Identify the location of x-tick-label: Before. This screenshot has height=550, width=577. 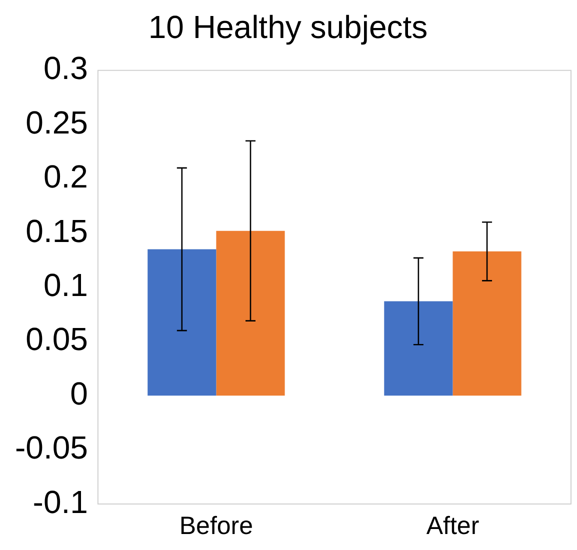
(216, 526).